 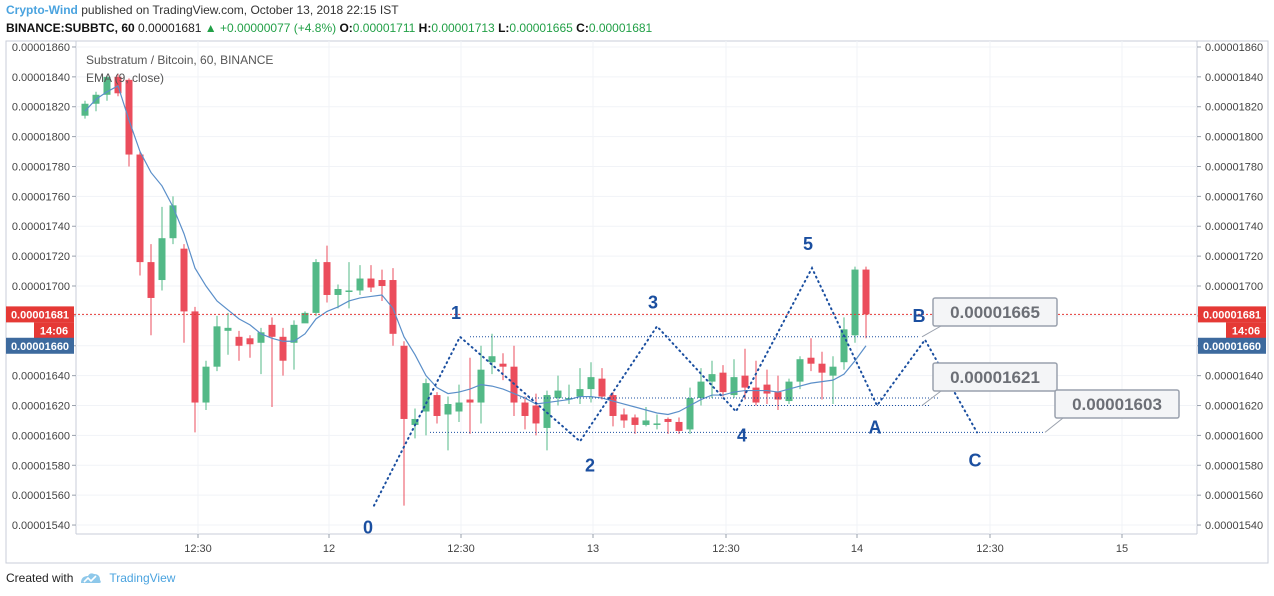 I want to click on countdown-text-right: 14:06, so click(x=1246, y=331).